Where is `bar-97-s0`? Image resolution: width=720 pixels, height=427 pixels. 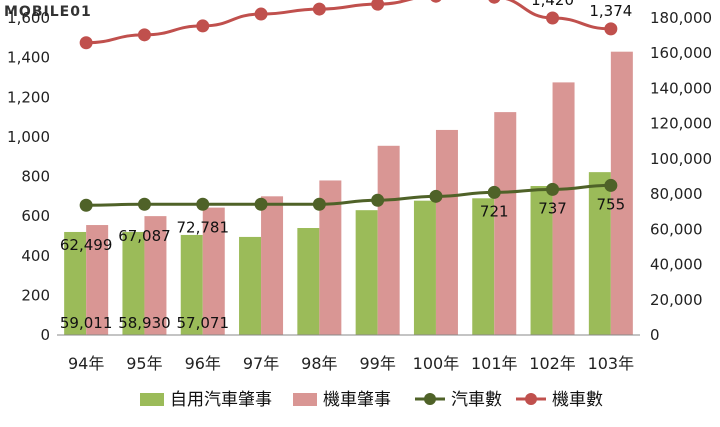 bar-97-s0 is located at coordinates (250, 285).